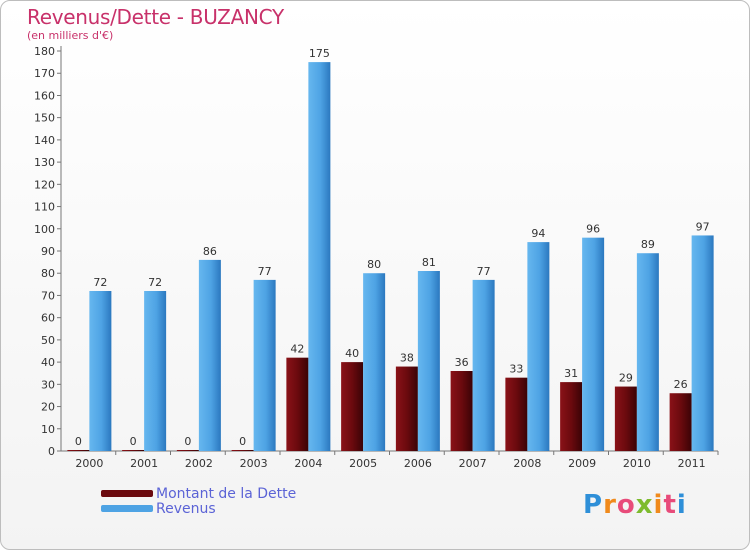 This screenshot has height=550, width=750. I want to click on data-label-debt: 26, so click(681, 384).